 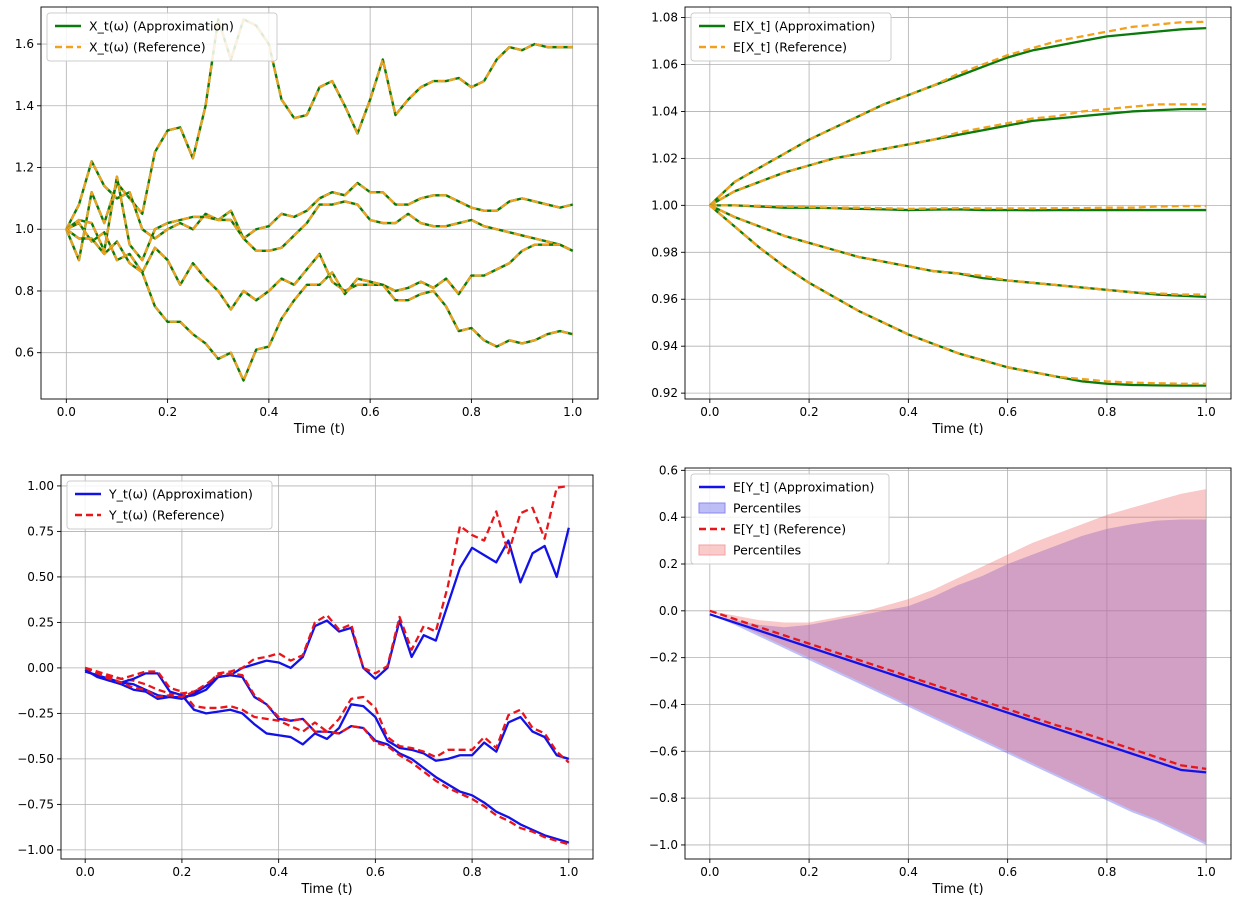 I want to click on y-tick-label: 0.8, so click(x=24, y=291).